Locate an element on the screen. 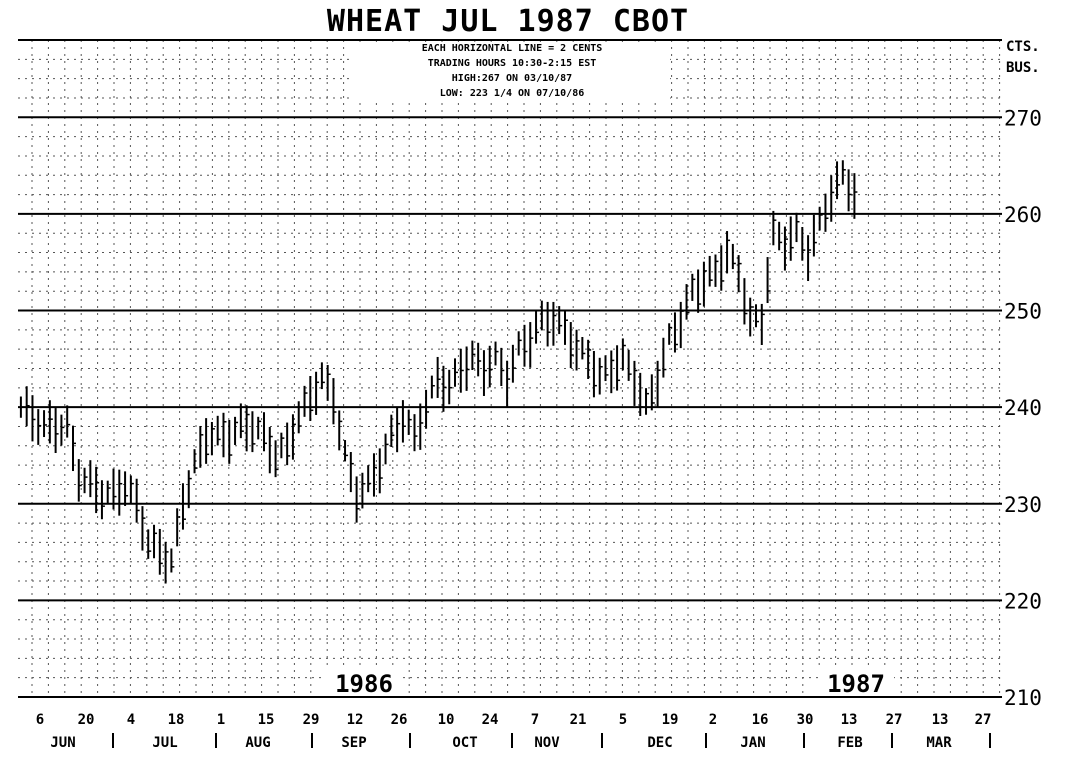 This screenshot has width=1068, height=762. x-tick-label: 6 is located at coordinates (40, 720).